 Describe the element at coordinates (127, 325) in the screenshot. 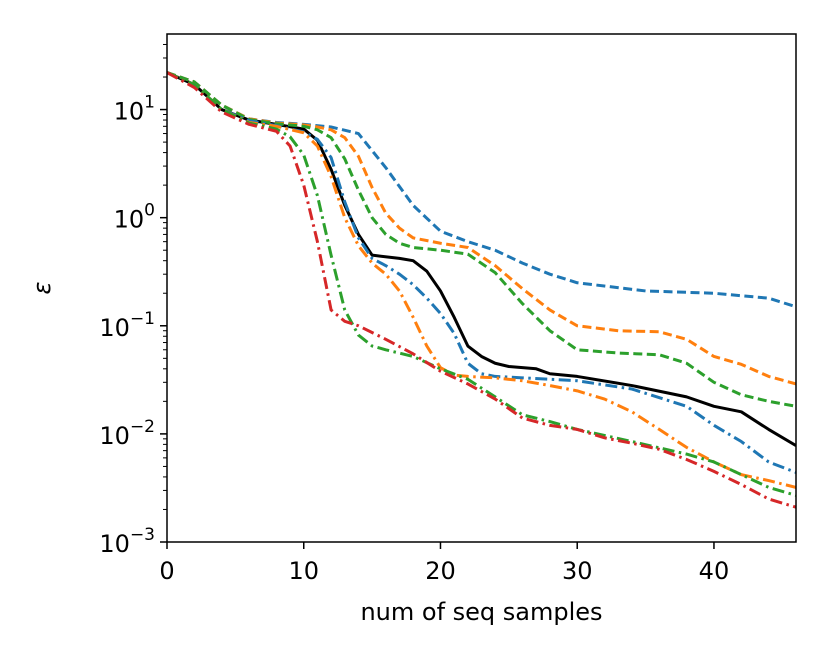

I see `y-tick-label: 10−1` at that location.